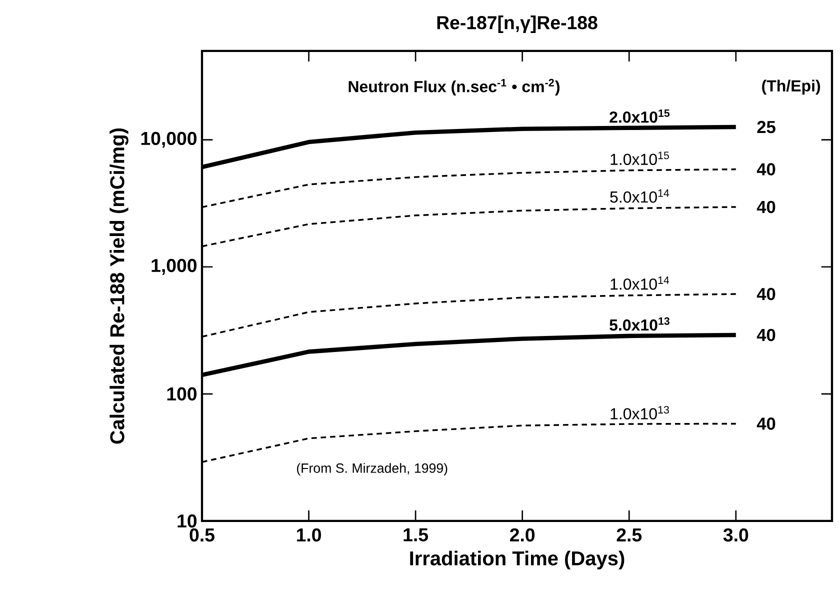  I want to click on x-tick-label: 3.0, so click(735, 535).